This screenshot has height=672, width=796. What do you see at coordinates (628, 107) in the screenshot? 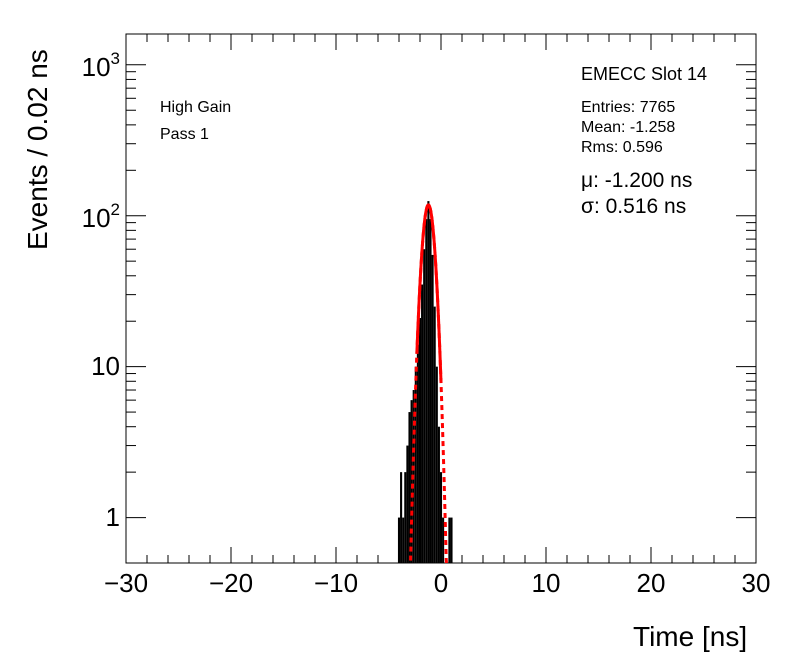
I see `entries-label: Entries: 7765` at bounding box center [628, 107].